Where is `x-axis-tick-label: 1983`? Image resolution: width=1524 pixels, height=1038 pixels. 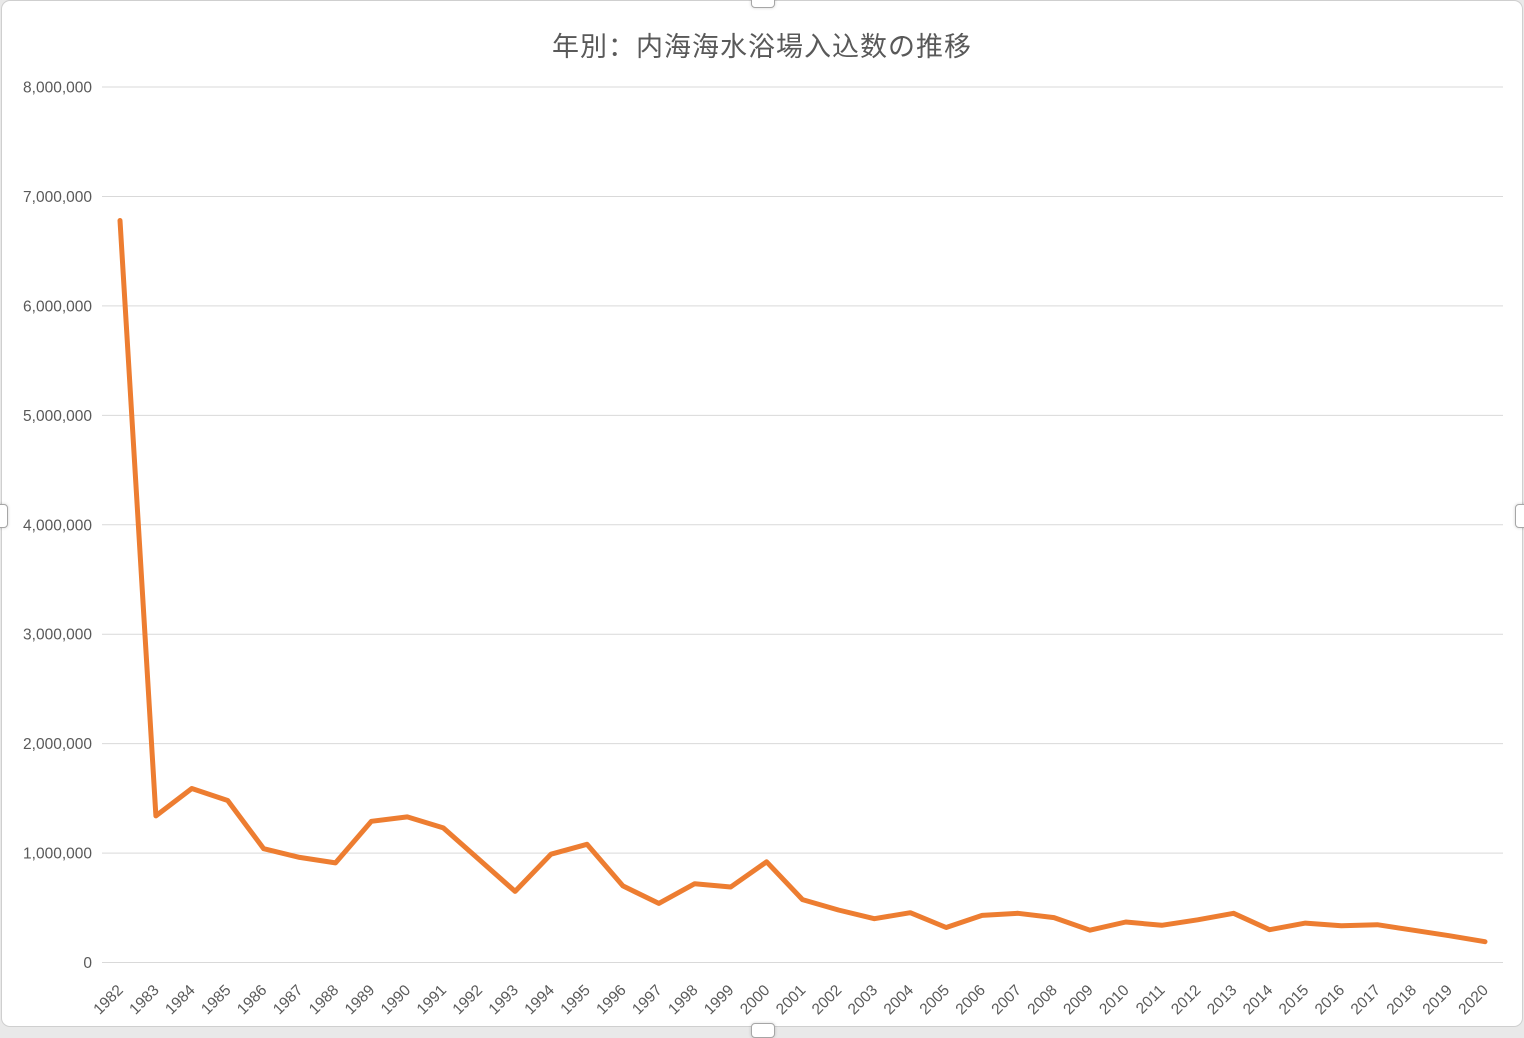 x-axis-tick-label: 1983 is located at coordinates (144, 1000).